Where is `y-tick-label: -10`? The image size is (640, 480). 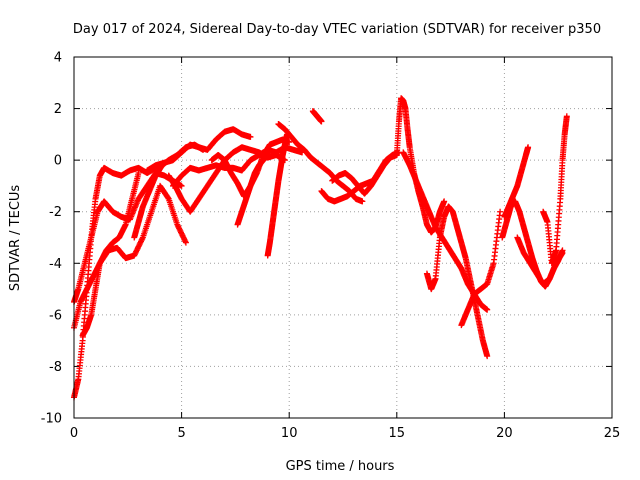 y-tick-label: -10 is located at coordinates (51, 419).